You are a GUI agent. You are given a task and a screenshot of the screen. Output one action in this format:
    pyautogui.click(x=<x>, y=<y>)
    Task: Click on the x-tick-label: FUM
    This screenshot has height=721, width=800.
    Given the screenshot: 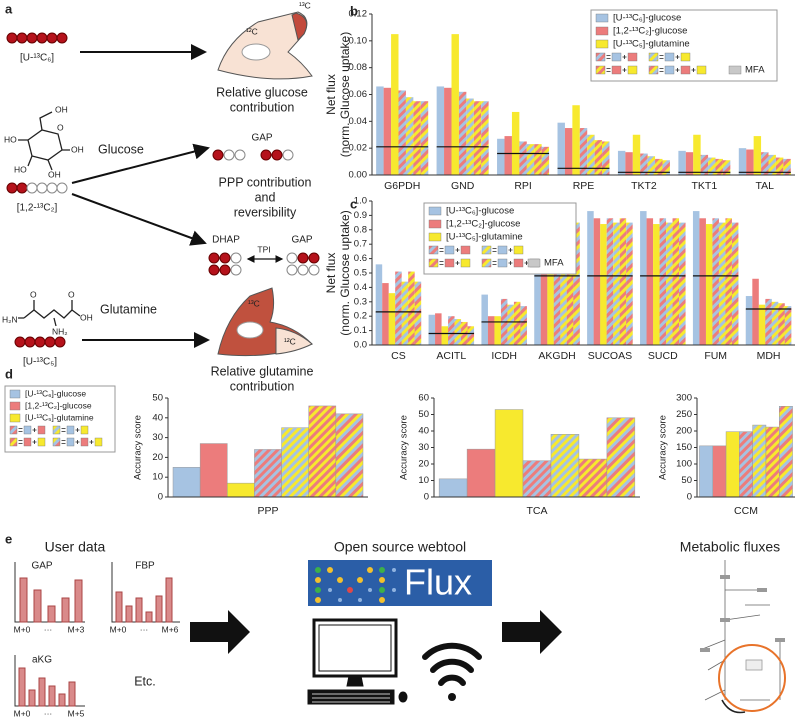 What is the action you would take?
    pyautogui.click(x=715, y=356)
    